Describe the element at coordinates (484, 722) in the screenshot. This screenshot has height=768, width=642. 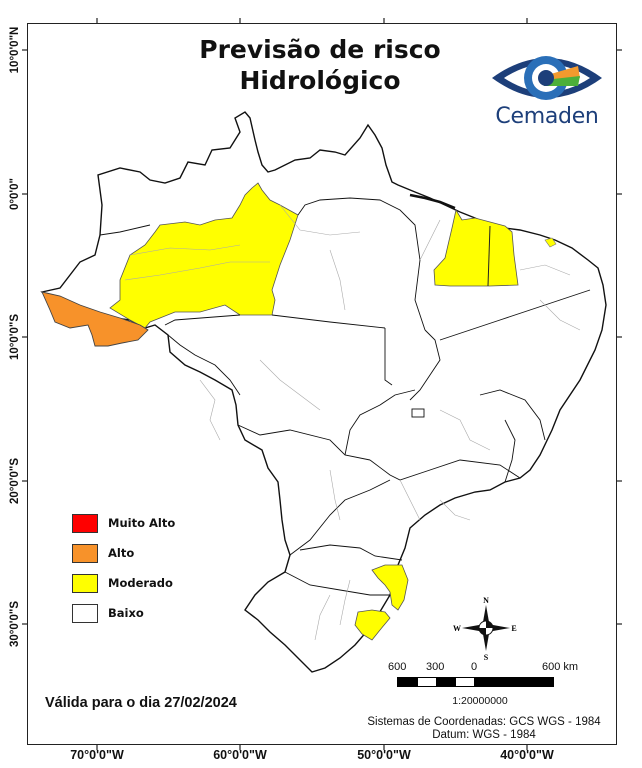
I see `coordinate-system-line: Sistemas de Coordenadas: GCS WGS - 1984` at that location.